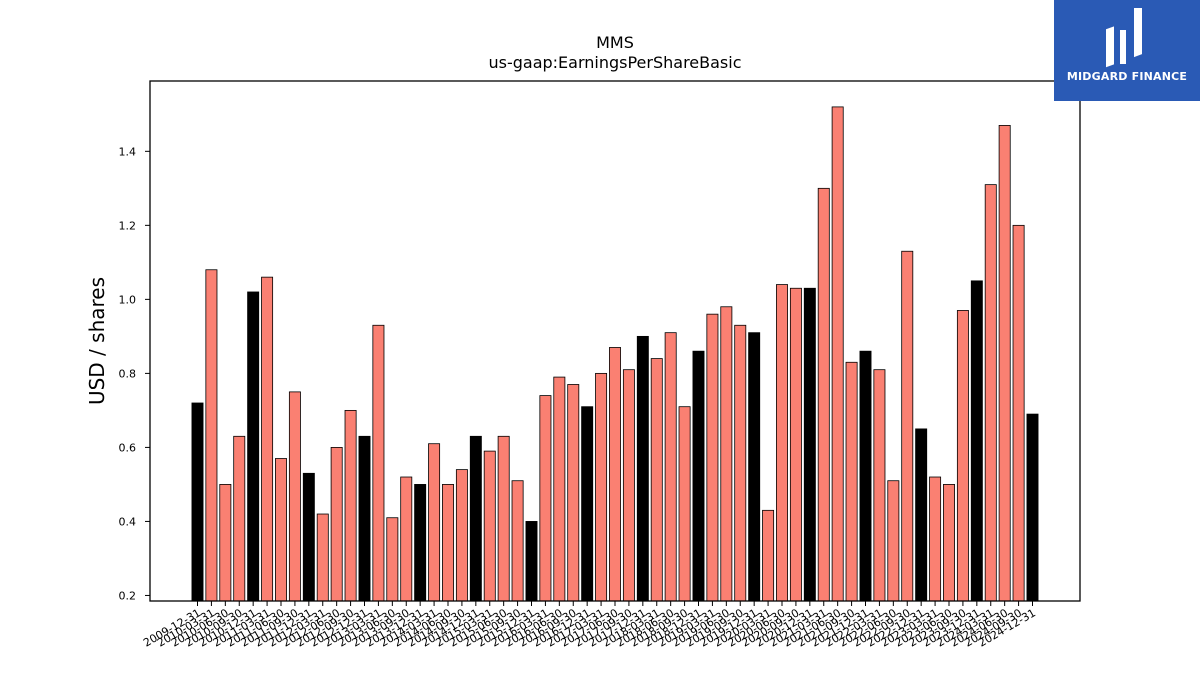 The height and width of the screenshot is (675, 1200). Describe the element at coordinates (128, 299) in the screenshot. I see `y-tick-label: 1.0` at that location.